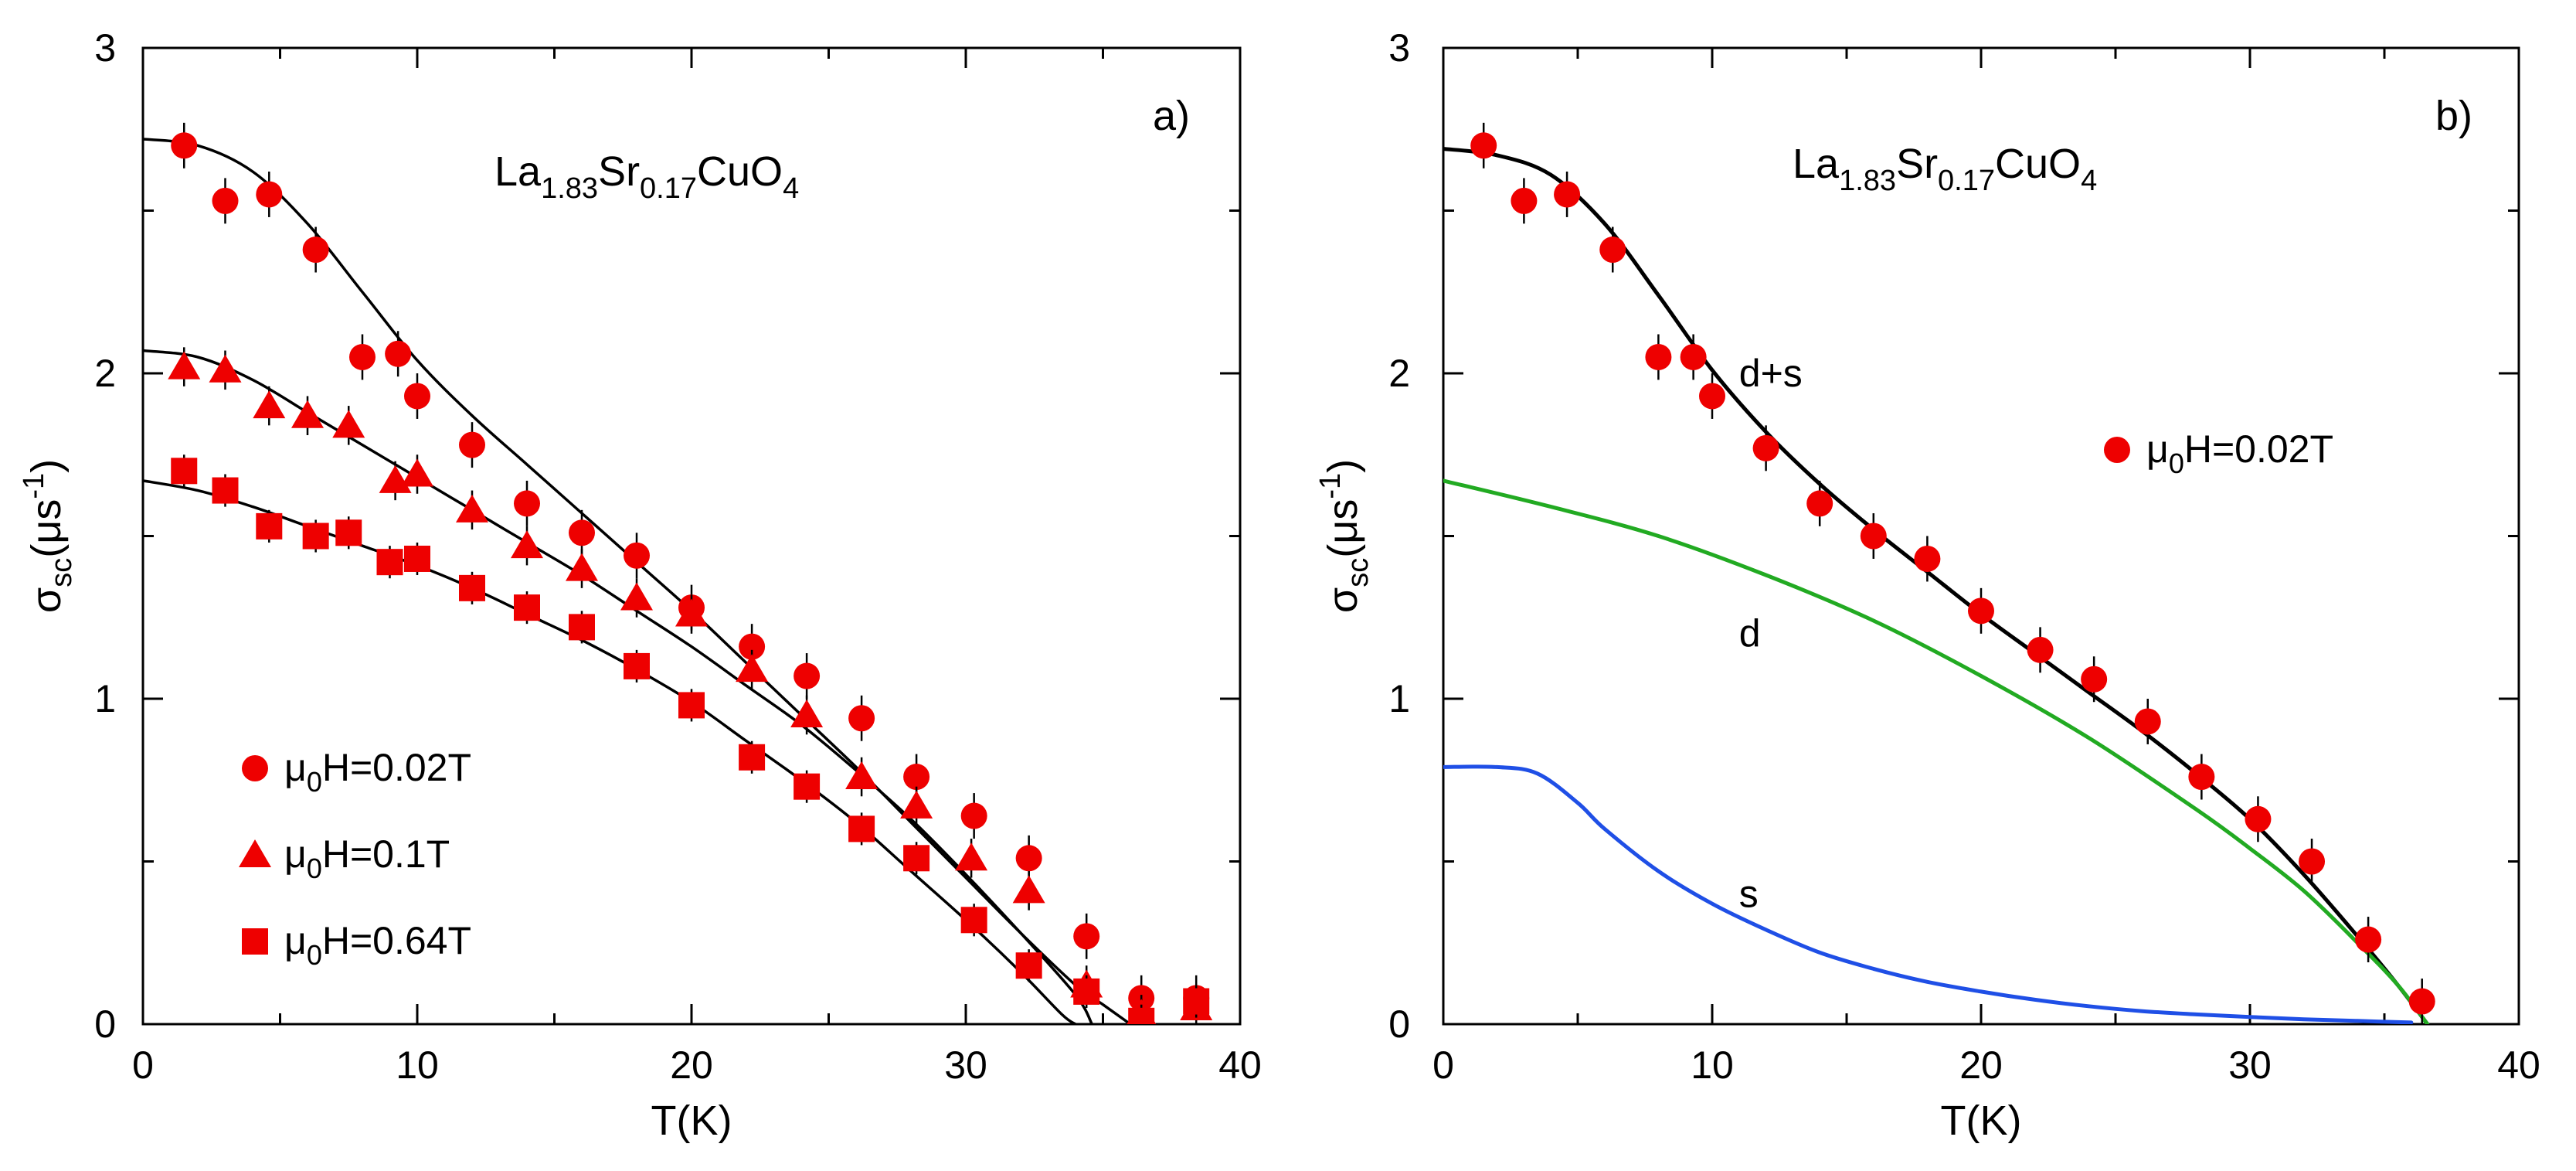 The image size is (2576, 1171). What do you see at coordinates (34, 486) in the screenshot?
I see `y-axis-superscript: -1` at bounding box center [34, 486].